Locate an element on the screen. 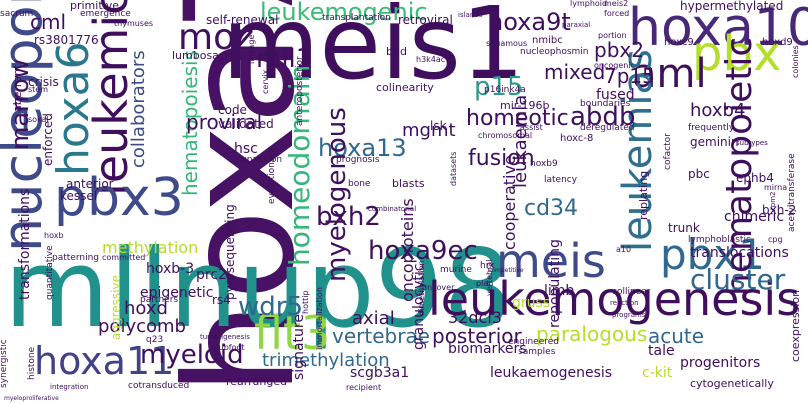 The image size is (808, 404). word-selfrenewal: self-renewal is located at coordinates (242, 20).